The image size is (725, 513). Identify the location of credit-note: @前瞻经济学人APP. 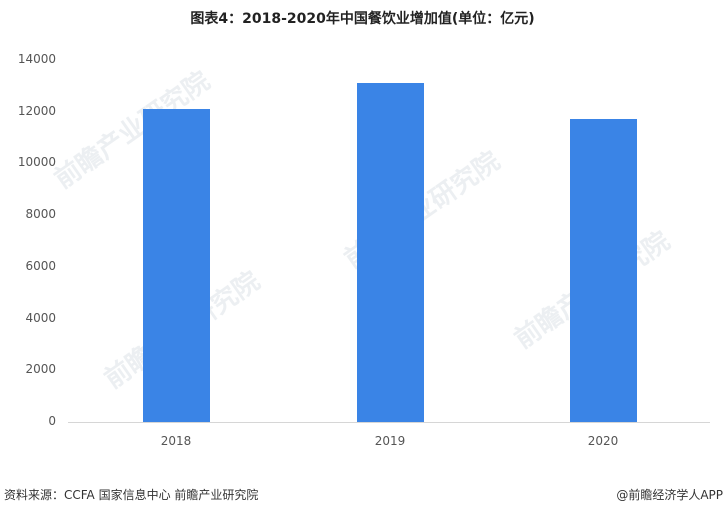
(669, 495).